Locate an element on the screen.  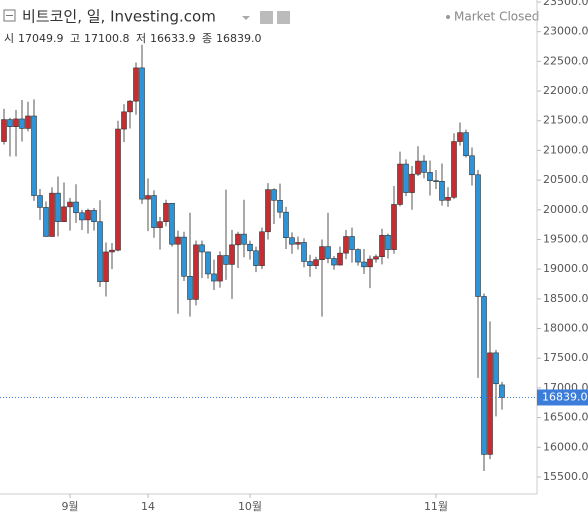
x-tick-label: 10월 is located at coordinates (250, 506).